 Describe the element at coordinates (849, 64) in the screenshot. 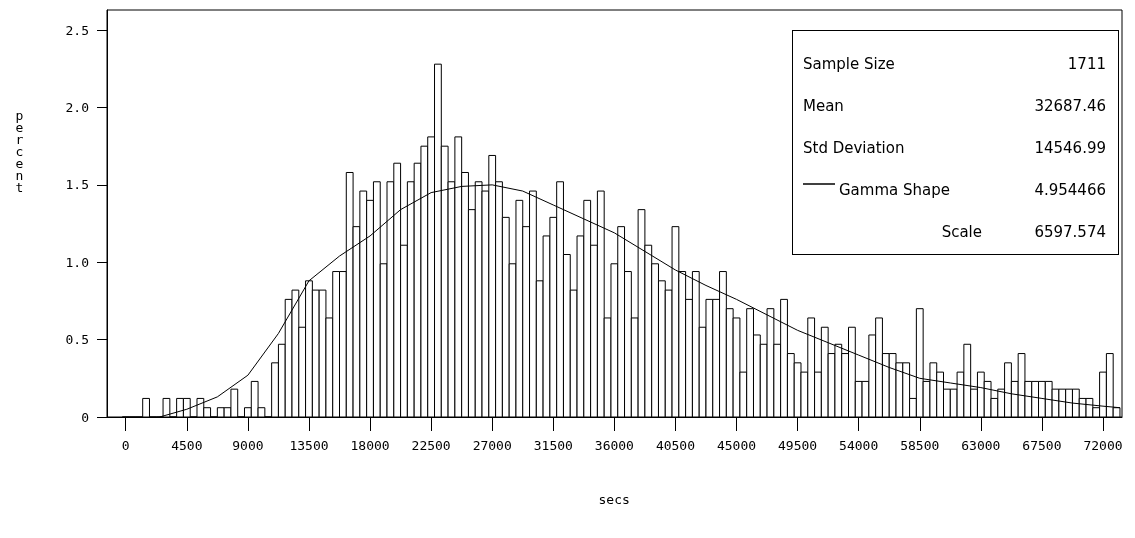

I see `annotation: Sample Size` at that location.